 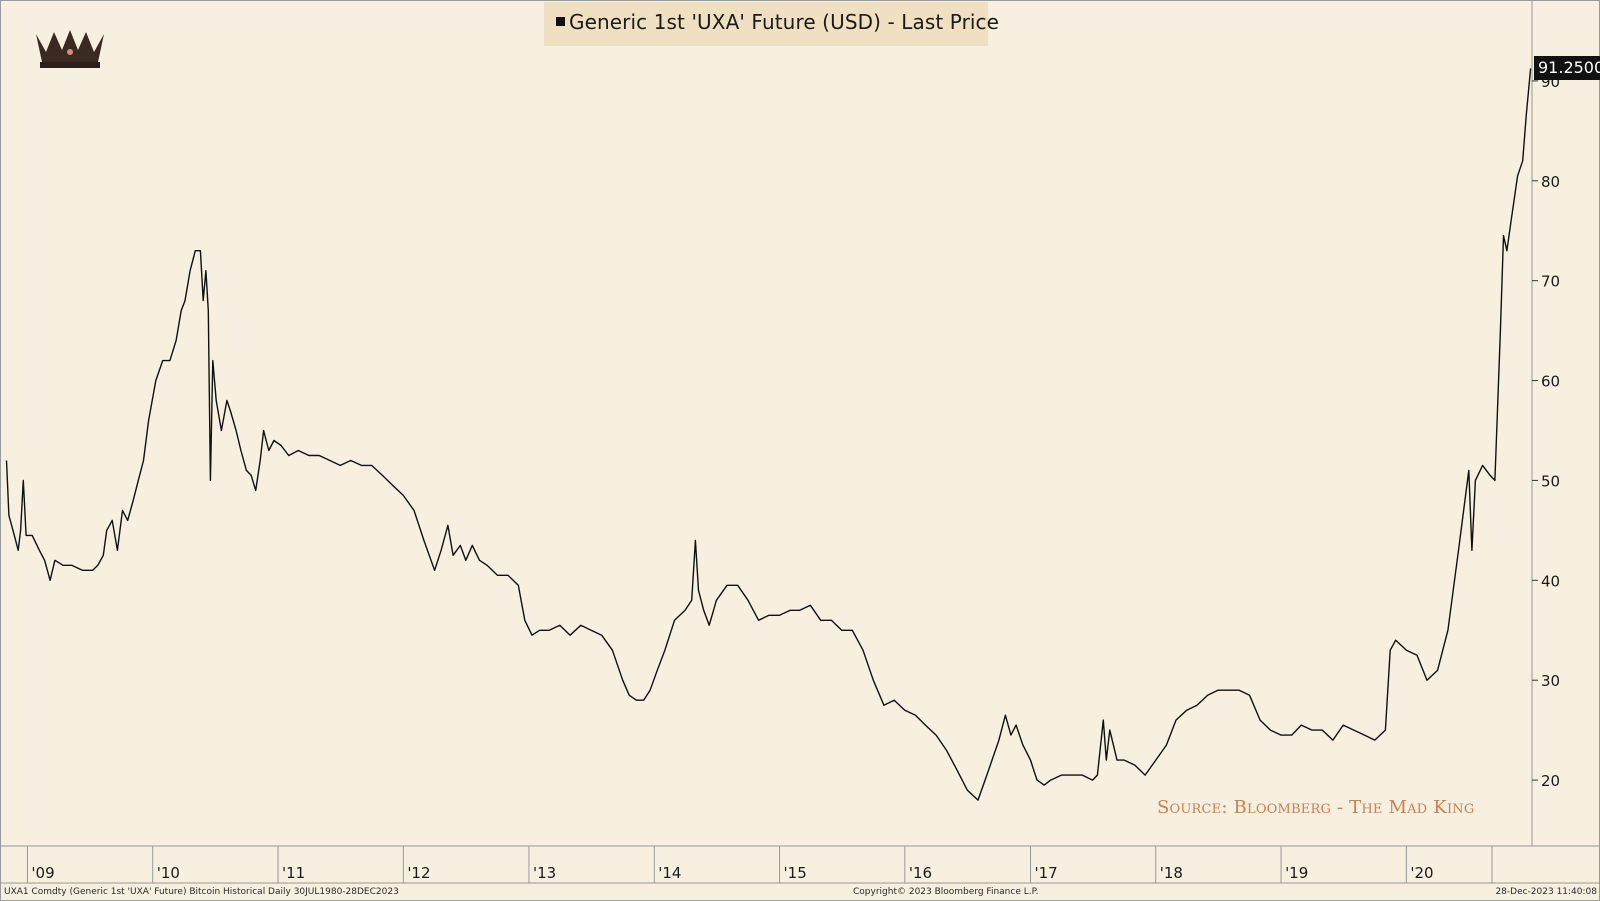 I want to click on y-tick-label: 50, so click(x=1550, y=481).